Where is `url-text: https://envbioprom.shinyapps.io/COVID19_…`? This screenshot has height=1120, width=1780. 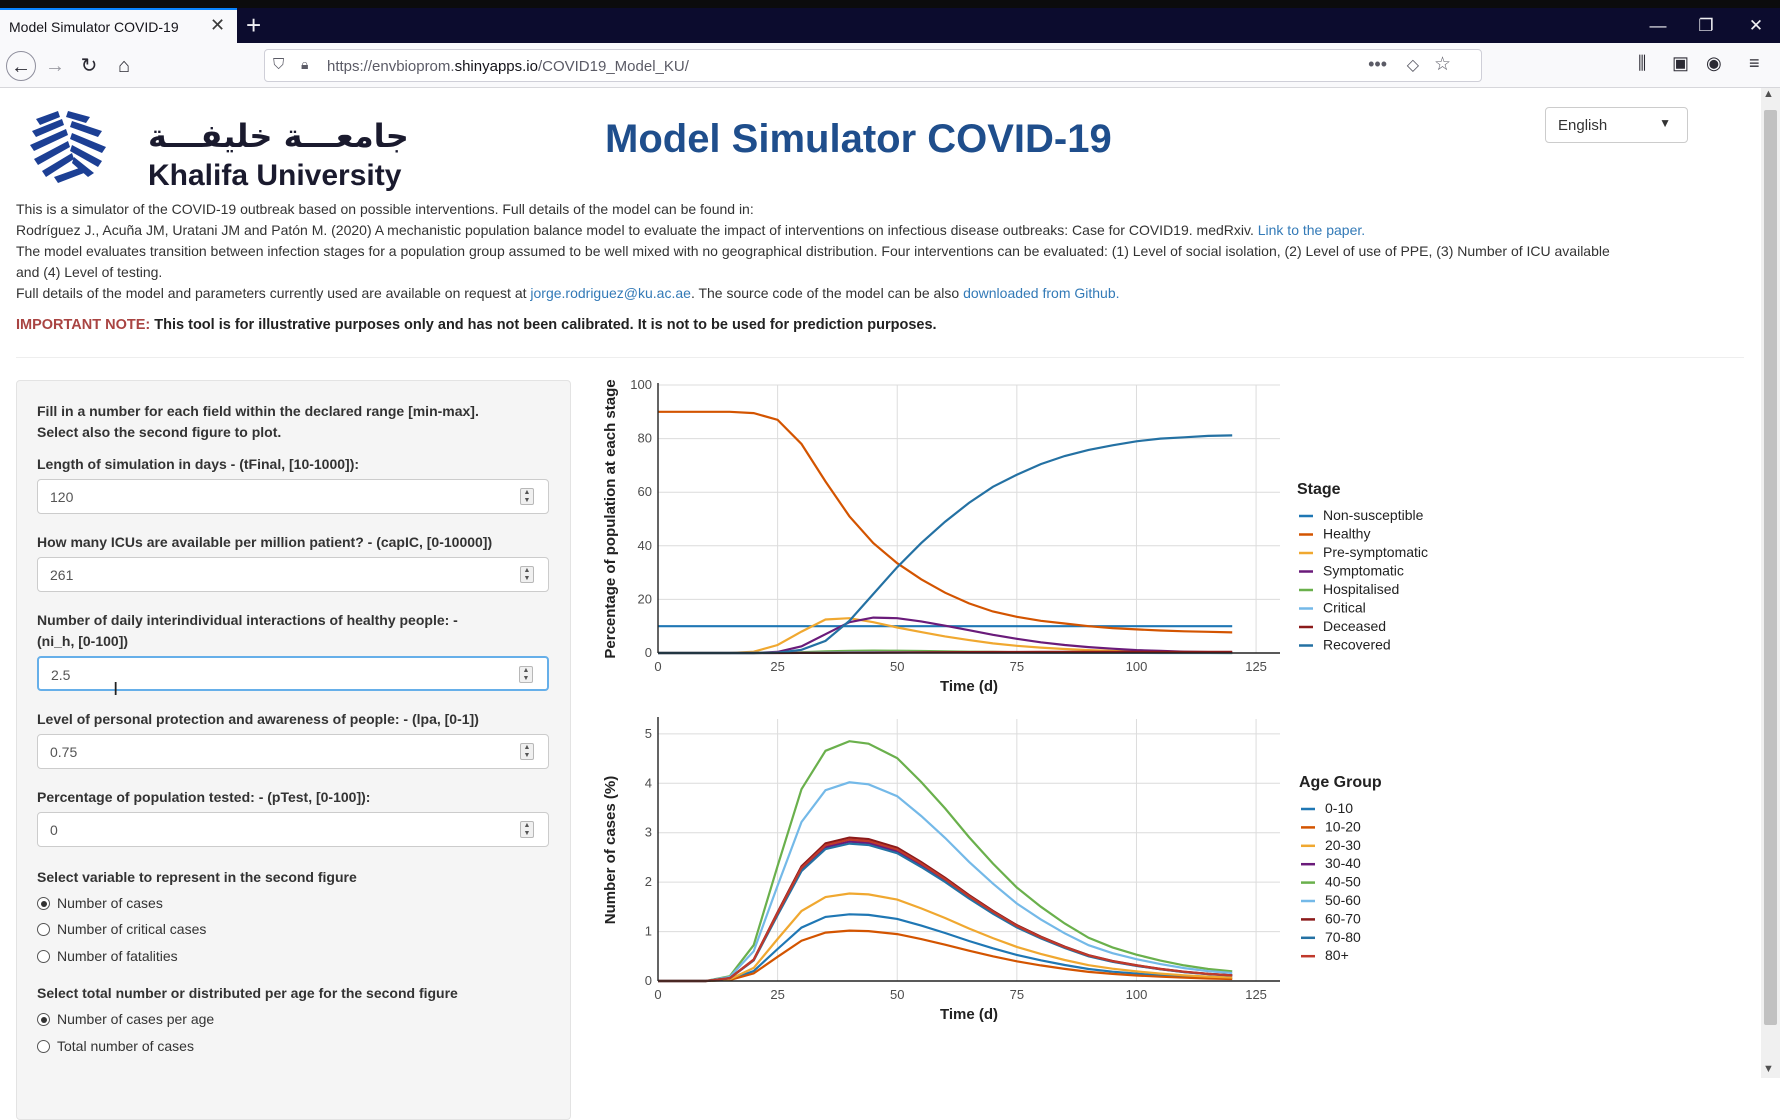 url-text: https://envbioprom.shinyapps.io/COVID19_… is located at coordinates (508, 66).